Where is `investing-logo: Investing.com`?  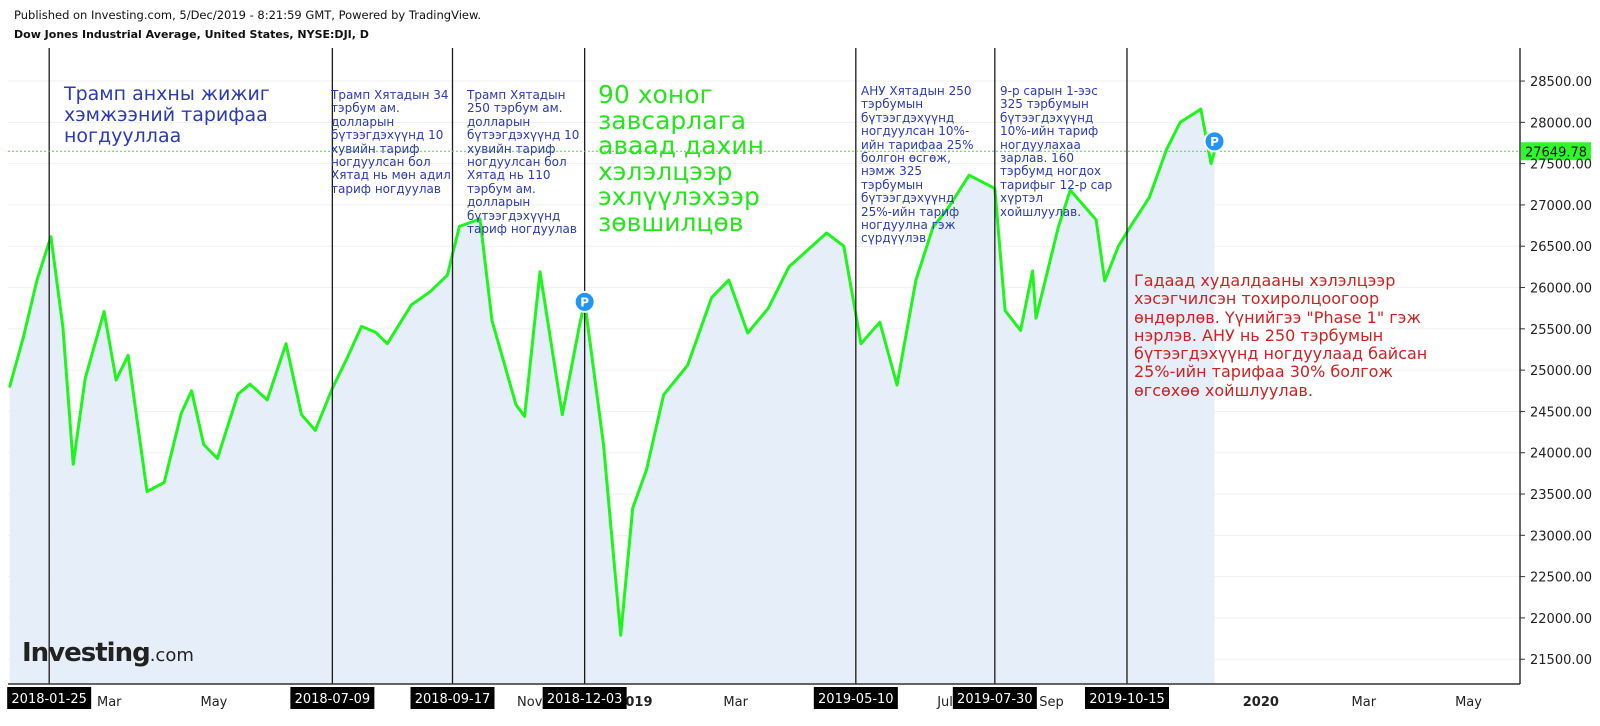 investing-logo: Investing.com is located at coordinates (108, 653).